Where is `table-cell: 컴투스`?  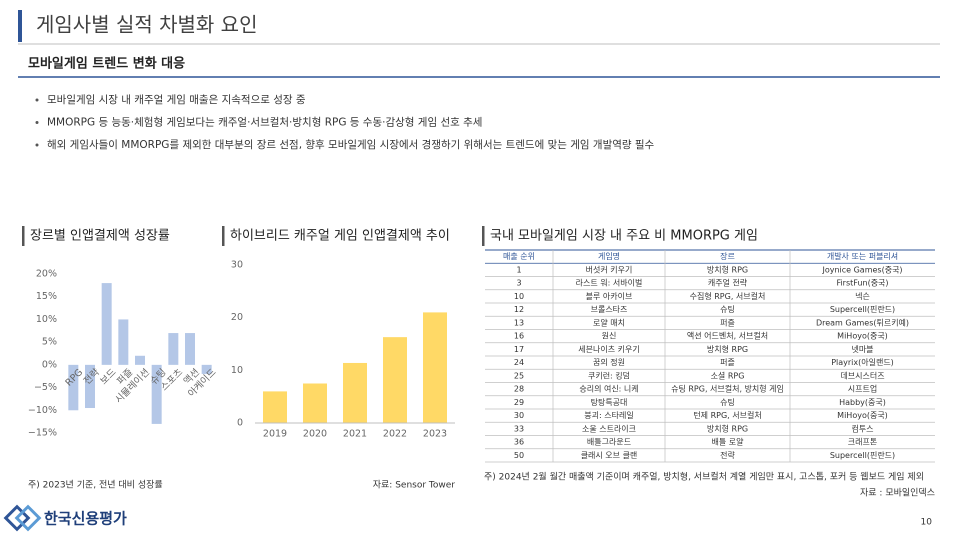 table-cell: 컴투스 is located at coordinates (862, 428).